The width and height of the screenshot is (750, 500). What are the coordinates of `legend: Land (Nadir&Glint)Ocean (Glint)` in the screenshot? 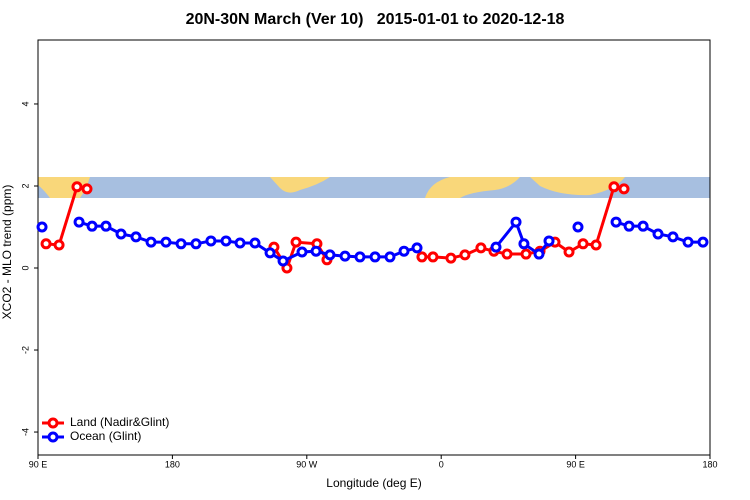 It's located at (105, 429).